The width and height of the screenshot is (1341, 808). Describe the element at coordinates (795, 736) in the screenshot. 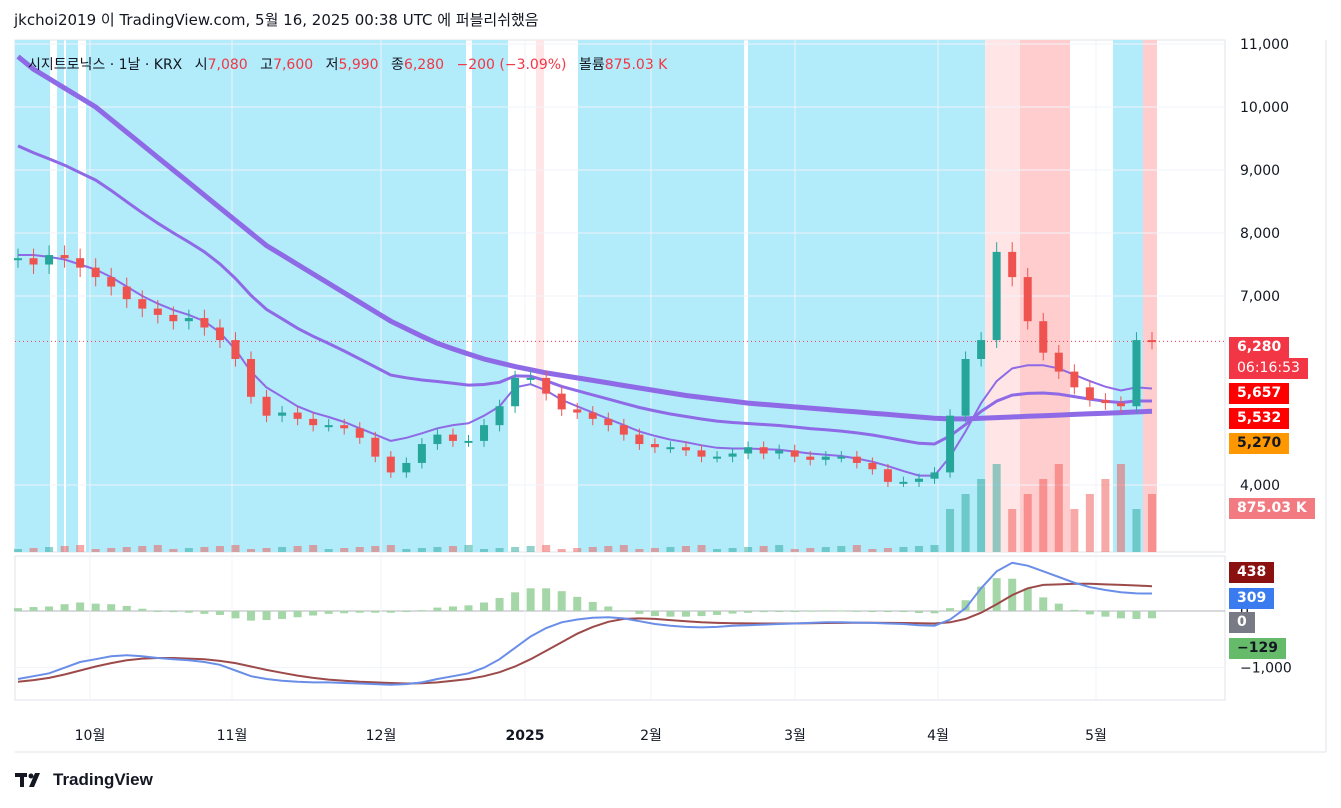

I see `x-tick-label: 3월` at that location.